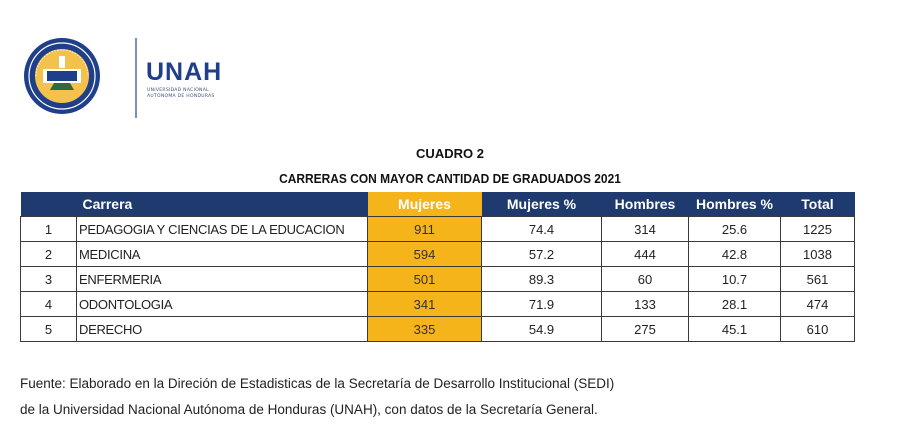 Image resolution: width=900 pixels, height=430 pixels. What do you see at coordinates (424, 279) in the screenshot?
I see `cell-mujeres: 501` at bounding box center [424, 279].